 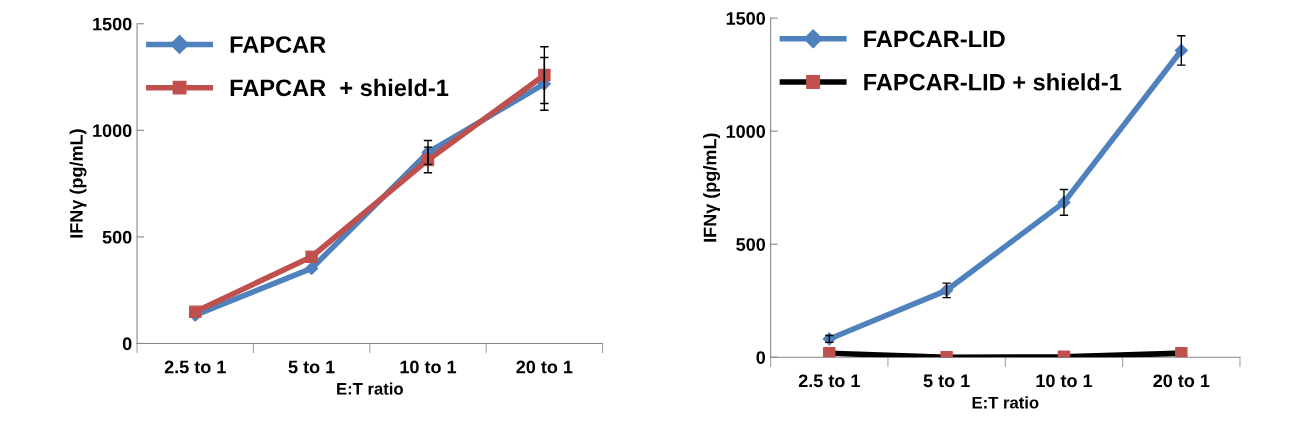 I want to click on legend-label: FAPCAR + shield-1, so click(x=339, y=87).